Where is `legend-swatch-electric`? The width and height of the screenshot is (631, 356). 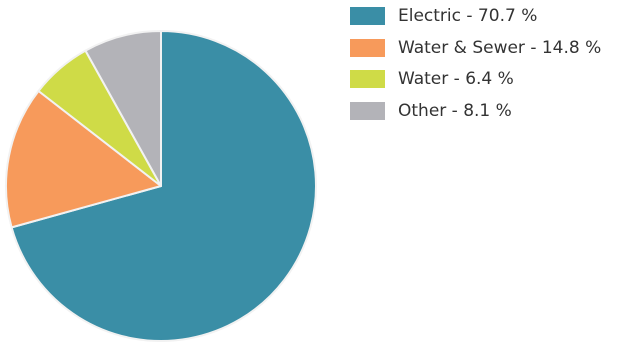
legend-swatch-electric is located at coordinates (367, 16).